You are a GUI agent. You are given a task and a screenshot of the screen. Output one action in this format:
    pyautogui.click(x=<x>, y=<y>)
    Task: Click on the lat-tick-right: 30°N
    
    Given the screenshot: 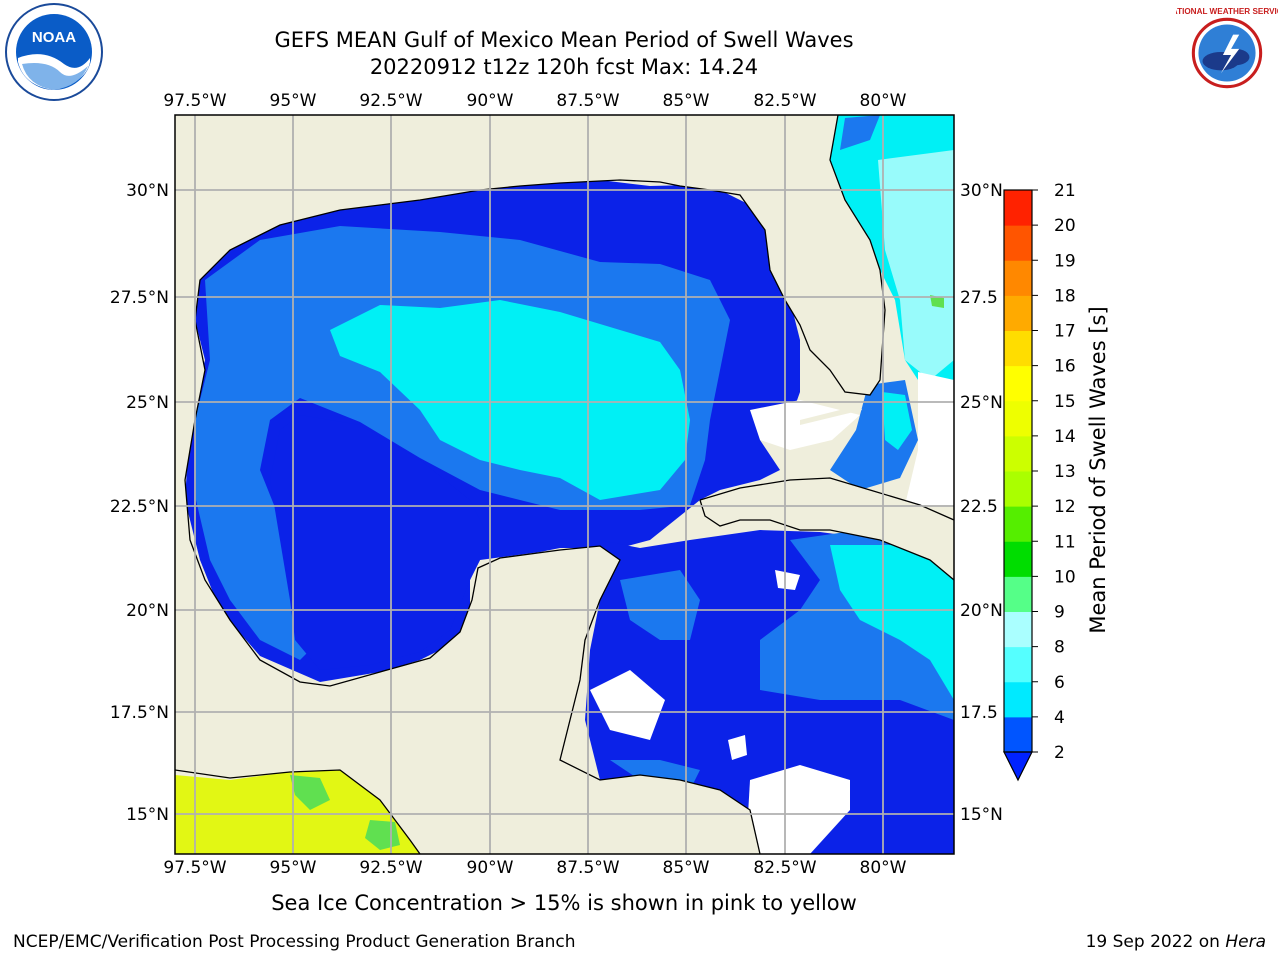 What is the action you would take?
    pyautogui.click(x=981, y=191)
    